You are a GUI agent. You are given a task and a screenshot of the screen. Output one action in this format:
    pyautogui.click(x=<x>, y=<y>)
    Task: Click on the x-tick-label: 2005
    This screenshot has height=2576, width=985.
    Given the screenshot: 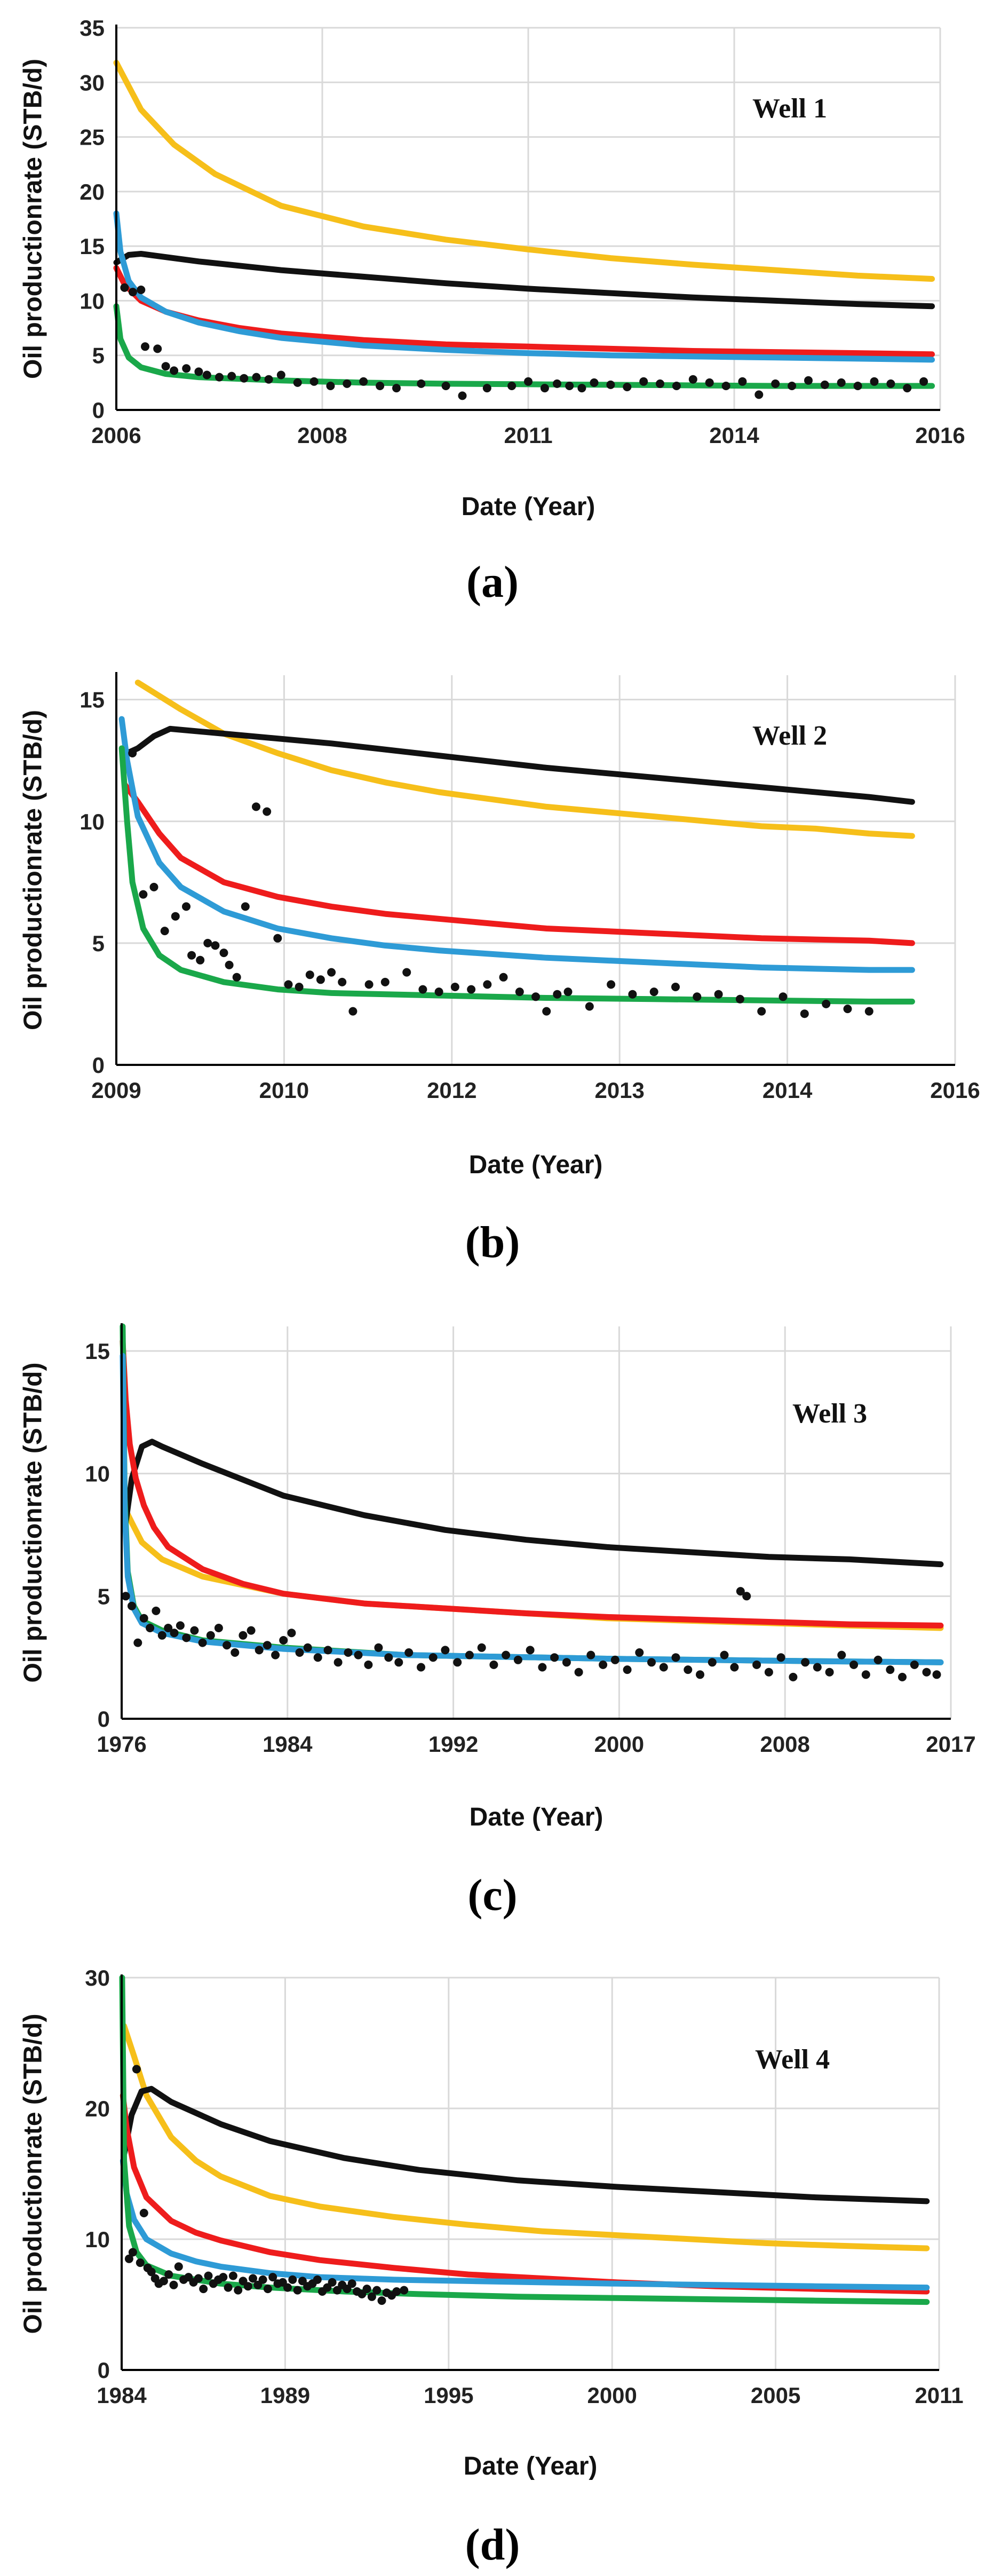 What is the action you would take?
    pyautogui.click(x=775, y=2395)
    